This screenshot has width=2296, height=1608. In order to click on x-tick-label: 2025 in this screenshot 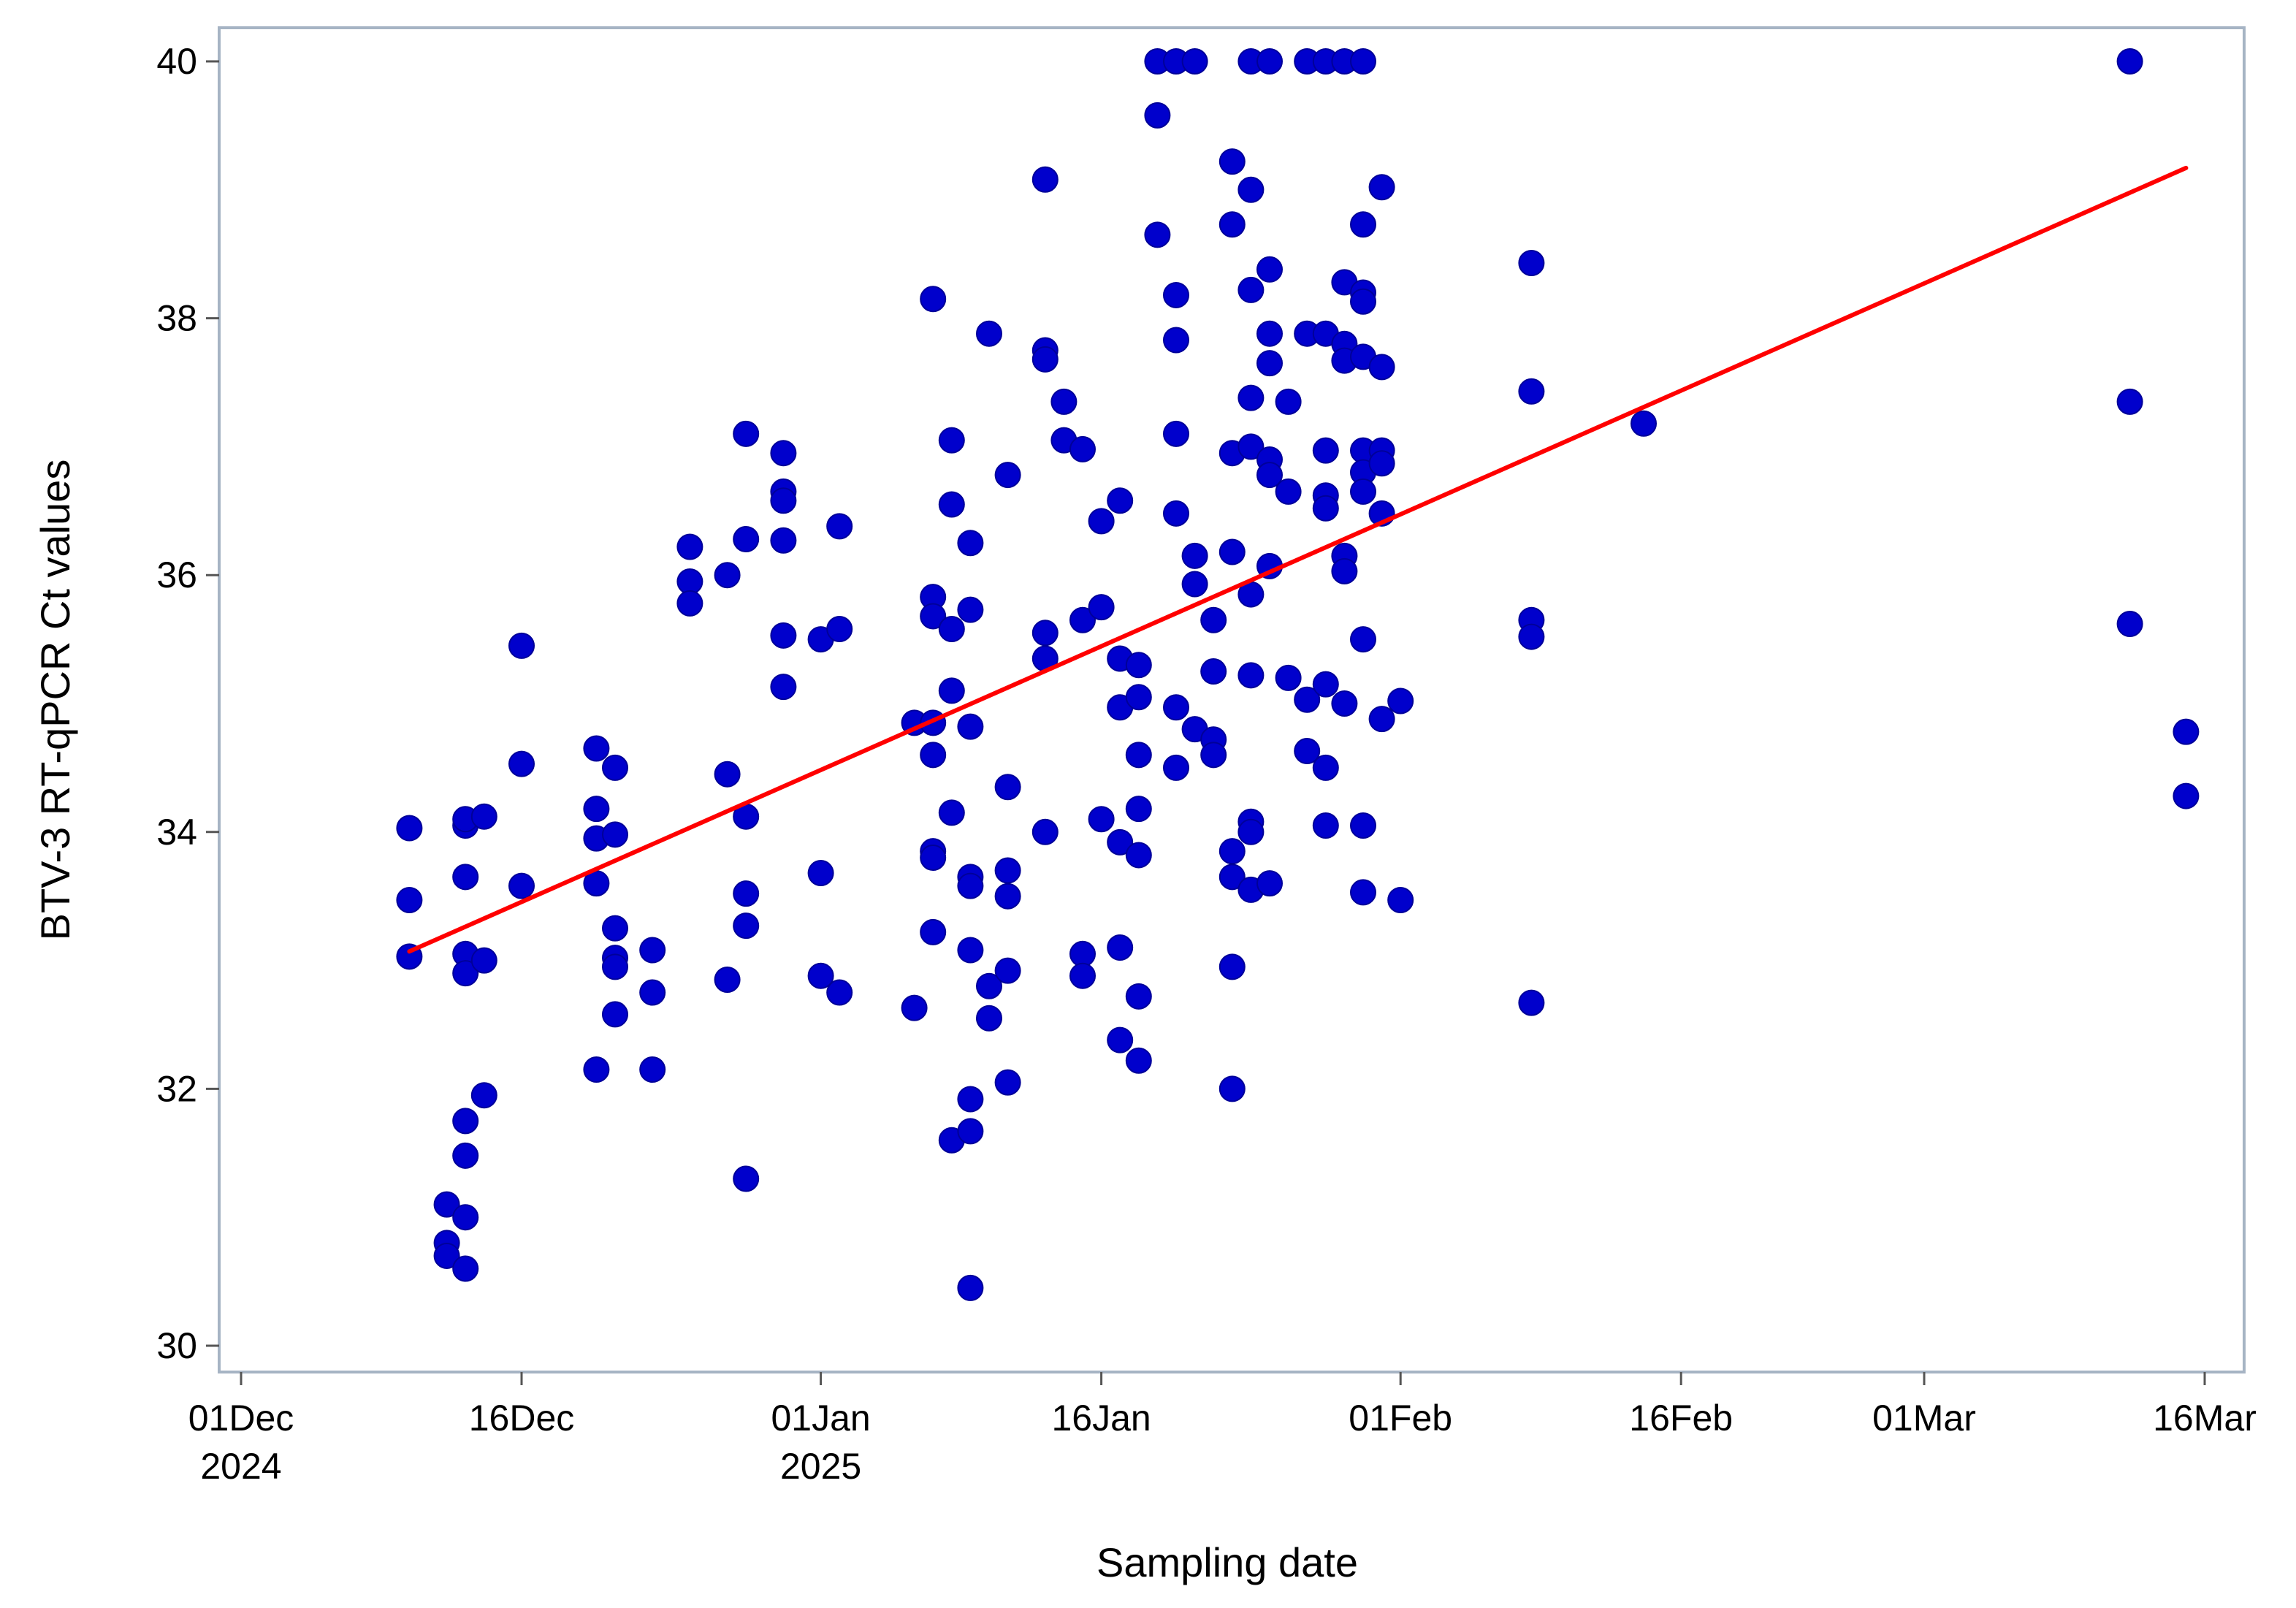, I will do `click(820, 1466)`.